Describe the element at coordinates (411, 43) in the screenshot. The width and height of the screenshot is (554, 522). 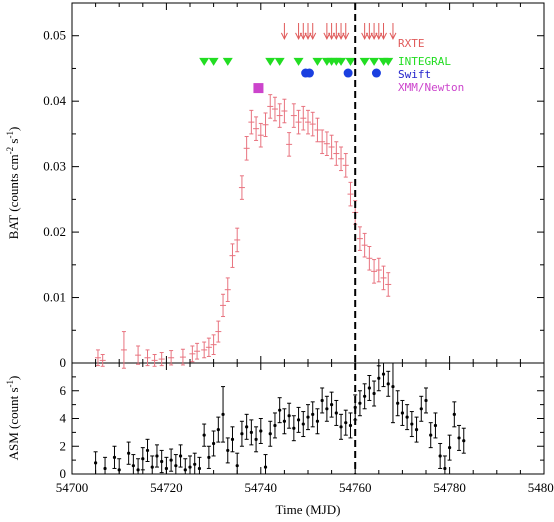
I see `legend-rxte: RXTE` at that location.